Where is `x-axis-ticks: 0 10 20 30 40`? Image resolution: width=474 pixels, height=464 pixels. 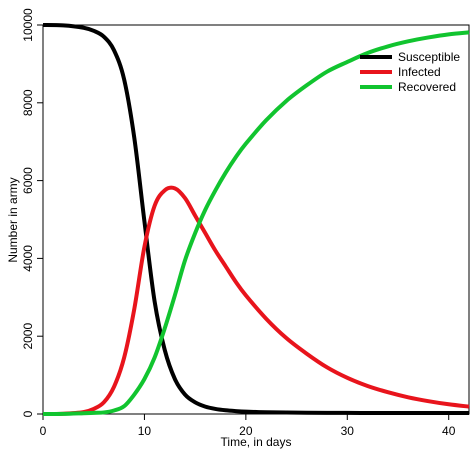 x-axis-ticks: 0 10 20 30 40 is located at coordinates (248, 426).